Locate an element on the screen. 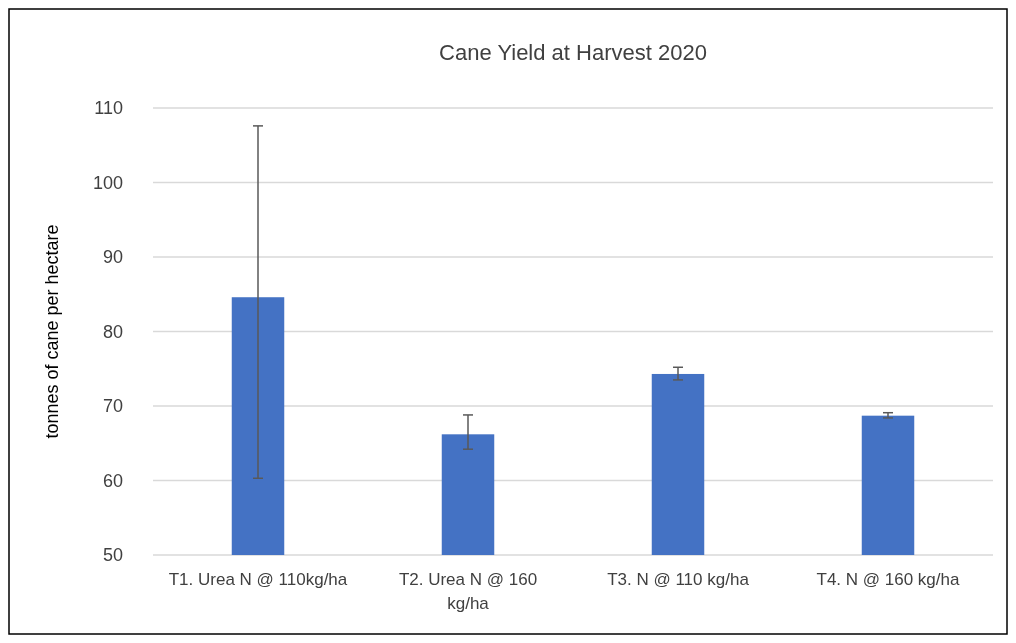 Image resolution: width=1016 pixels, height=643 pixels. y-tick-label: 70 is located at coordinates (112, 406).